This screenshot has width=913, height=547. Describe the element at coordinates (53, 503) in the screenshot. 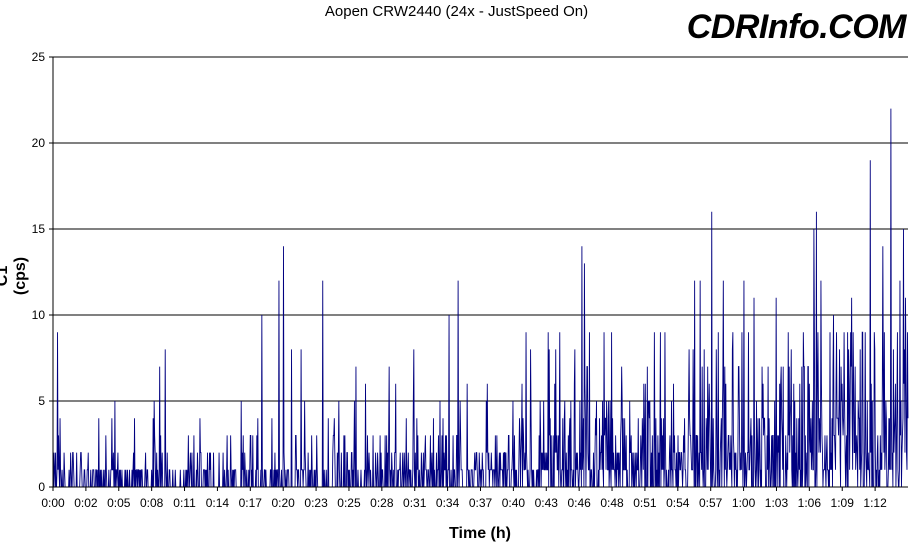

I see `x-tick-label-0: 0:00` at that location.